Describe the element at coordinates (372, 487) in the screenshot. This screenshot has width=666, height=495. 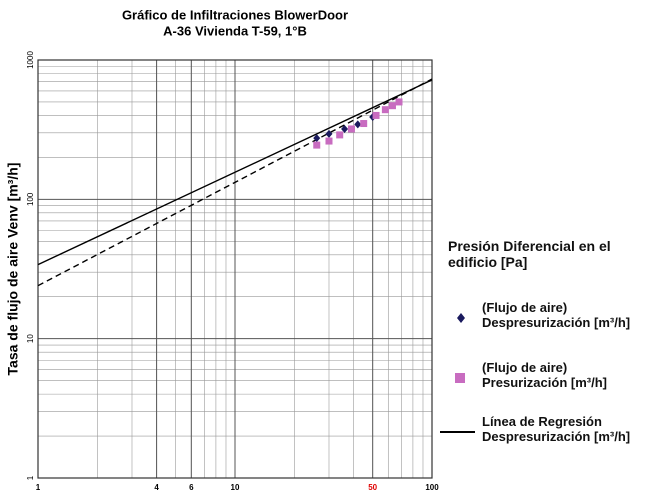
I see `x-tick-label: 50` at that location.